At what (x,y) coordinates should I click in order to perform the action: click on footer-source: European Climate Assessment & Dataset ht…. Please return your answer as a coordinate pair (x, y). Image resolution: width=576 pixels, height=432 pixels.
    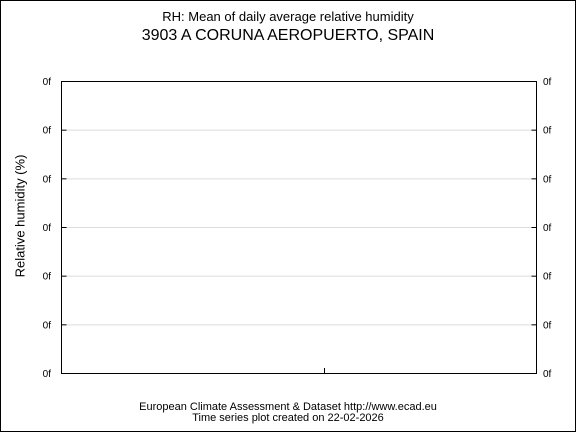
    Looking at the image, I should click on (288, 407).